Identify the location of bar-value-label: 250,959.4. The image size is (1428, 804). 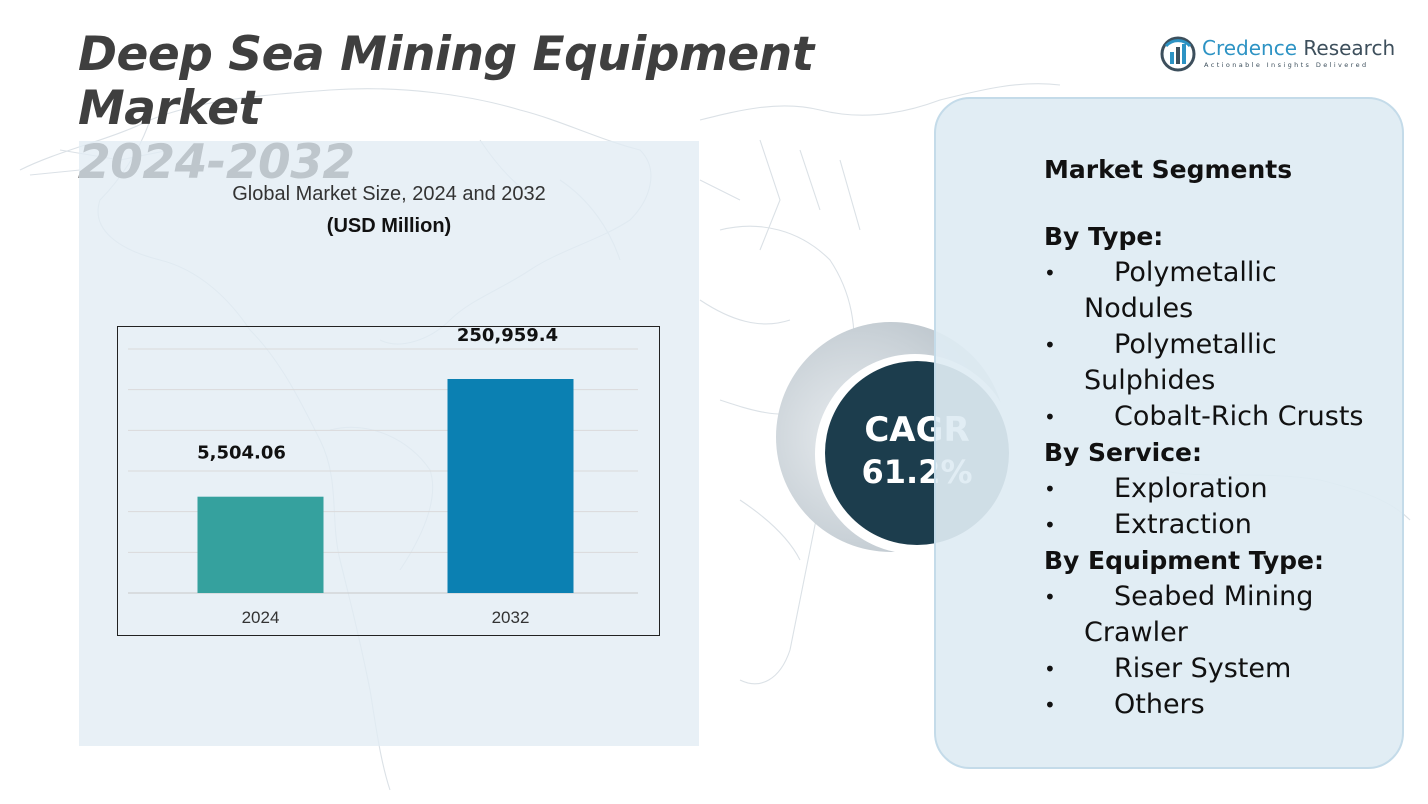
(507, 336).